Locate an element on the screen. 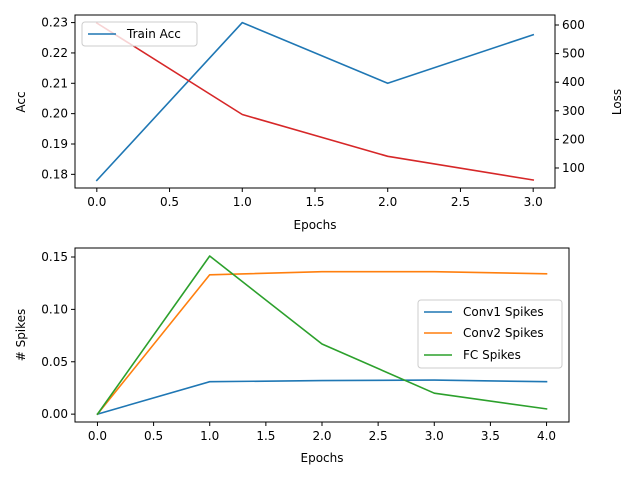 The image size is (640, 480). spikes-x-tick-label: 2.0 is located at coordinates (321, 436).